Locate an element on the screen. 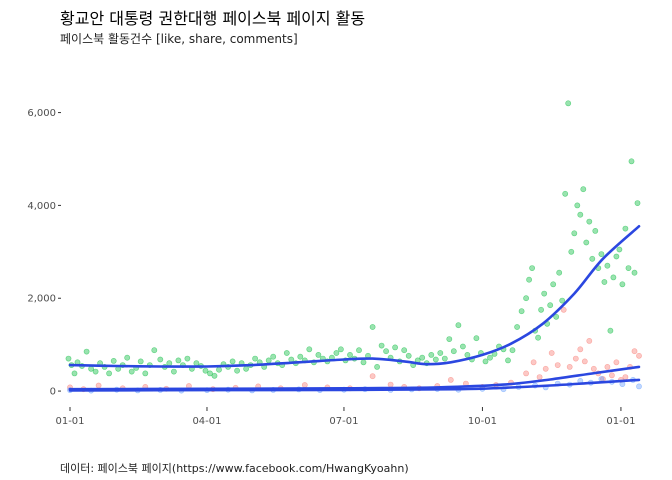 This screenshot has width=672, height=480. chart-subtitle: 페이스북 활동건수 [like, share, comments] is located at coordinates (179, 39).